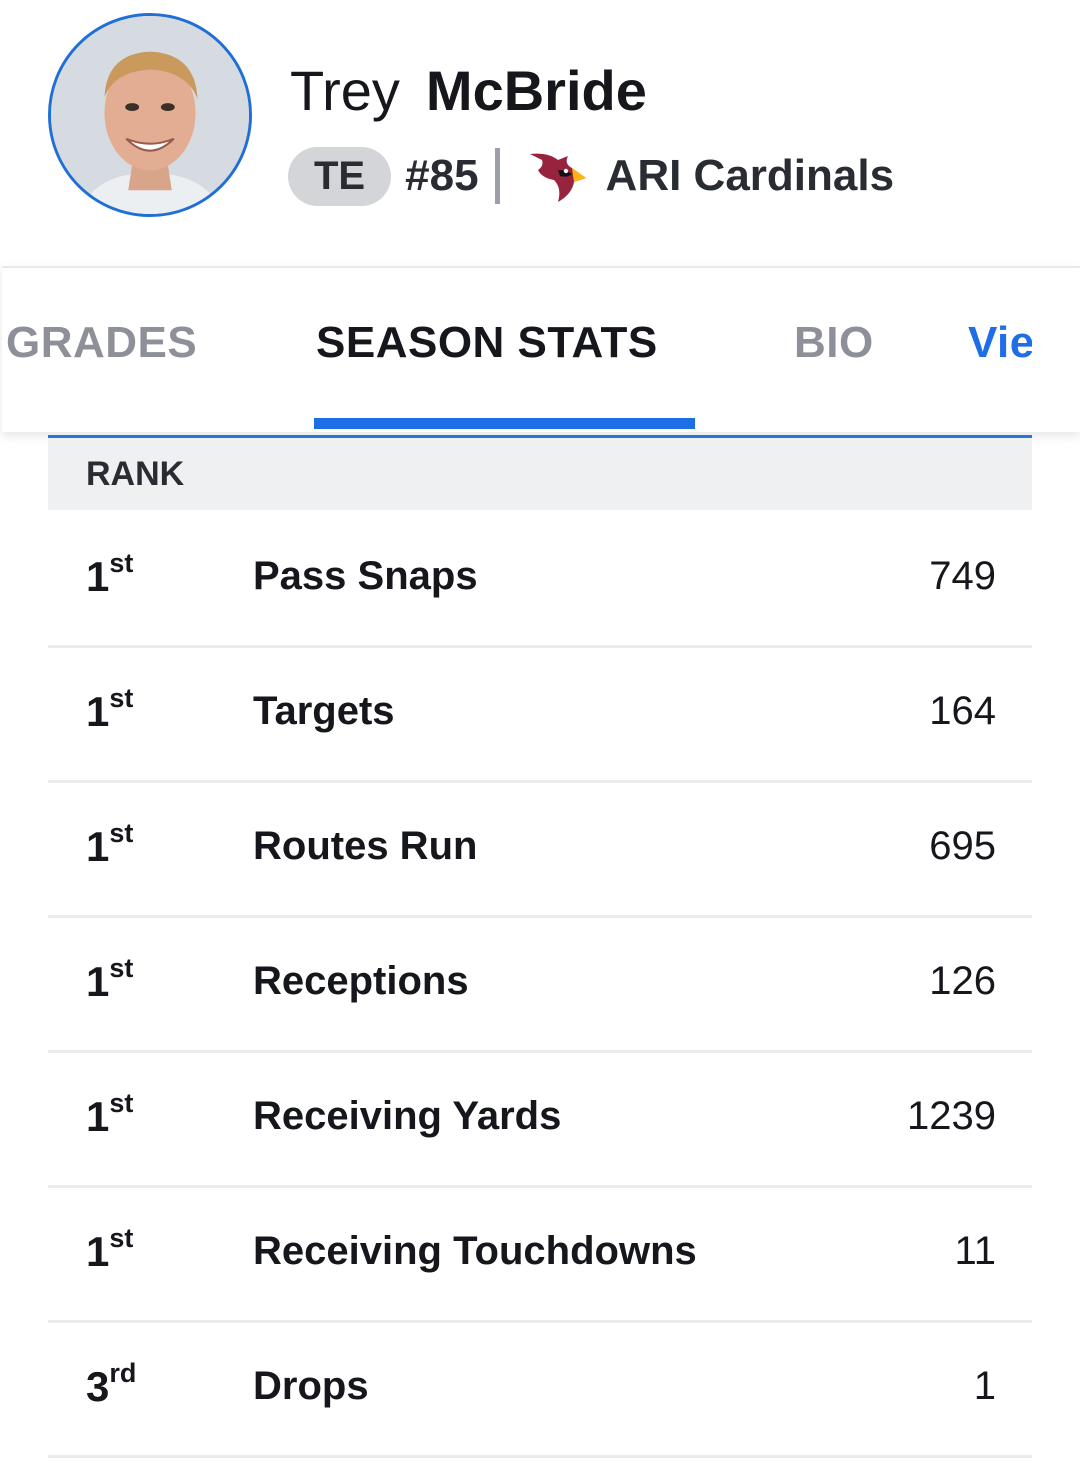 Image resolution: width=1080 pixels, height=1471 pixels. I want to click on tab-season-stats: SEASON STATS, so click(487, 342).